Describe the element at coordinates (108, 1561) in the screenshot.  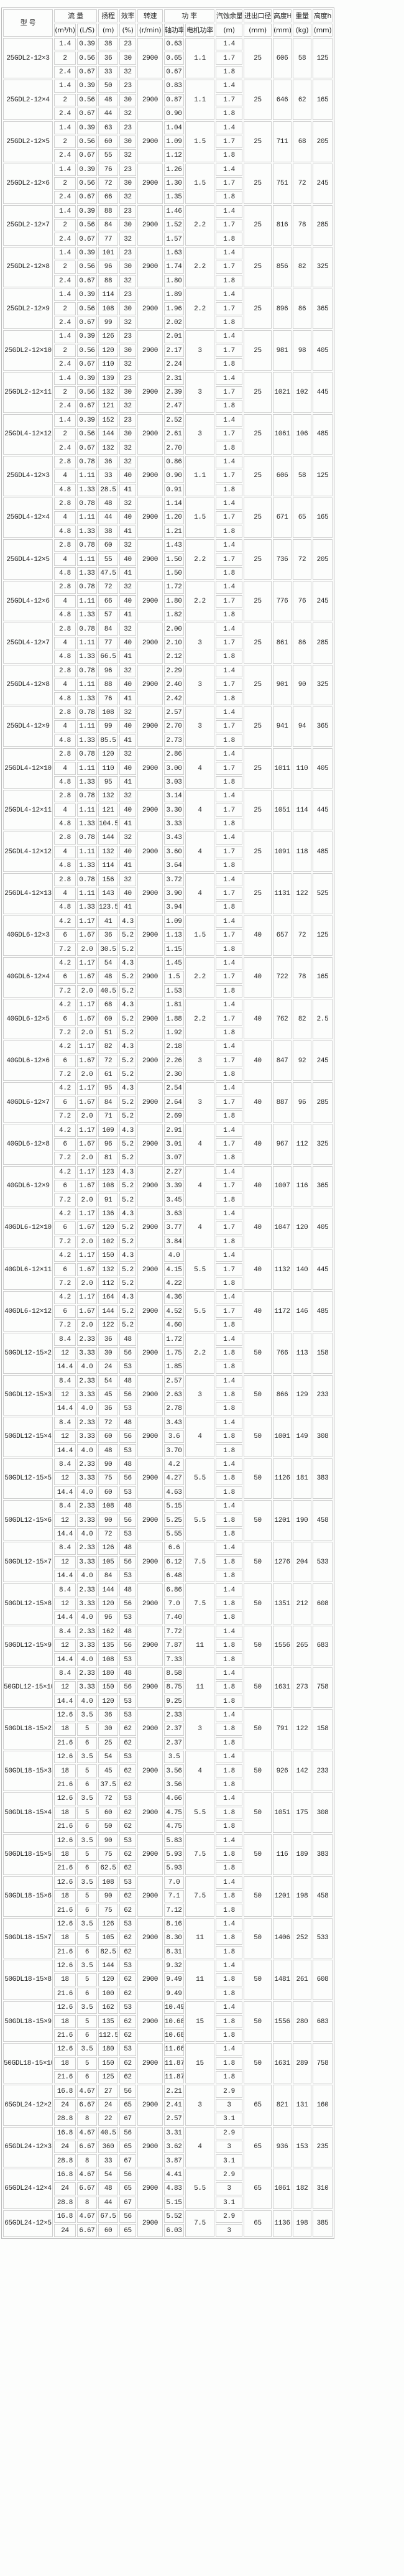
I see `head: 105` at that location.